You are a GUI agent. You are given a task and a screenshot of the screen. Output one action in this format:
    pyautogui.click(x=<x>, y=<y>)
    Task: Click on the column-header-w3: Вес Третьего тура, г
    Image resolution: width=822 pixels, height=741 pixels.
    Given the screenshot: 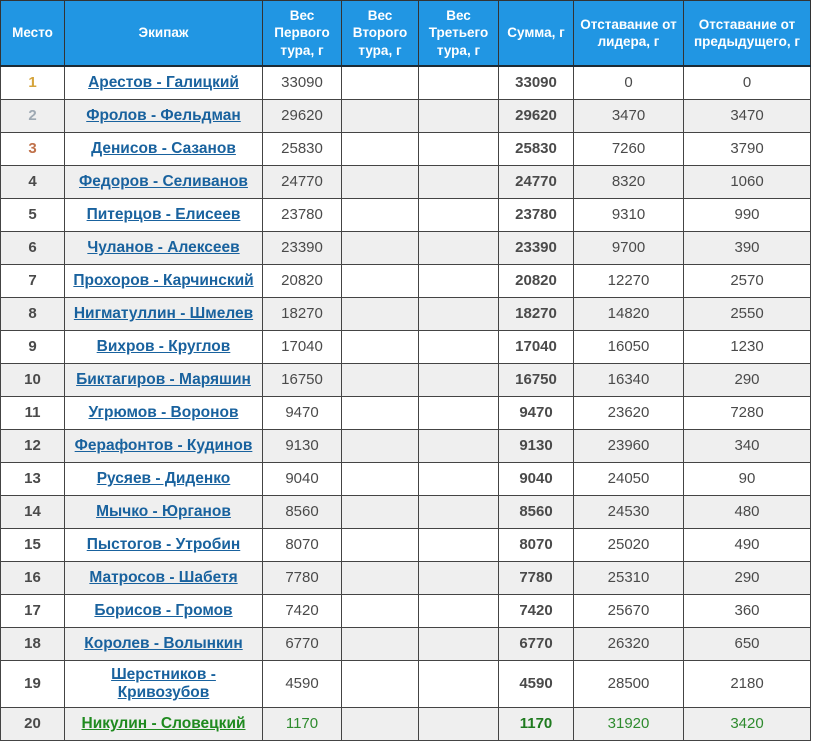 What is the action you would take?
    pyautogui.click(x=458, y=33)
    